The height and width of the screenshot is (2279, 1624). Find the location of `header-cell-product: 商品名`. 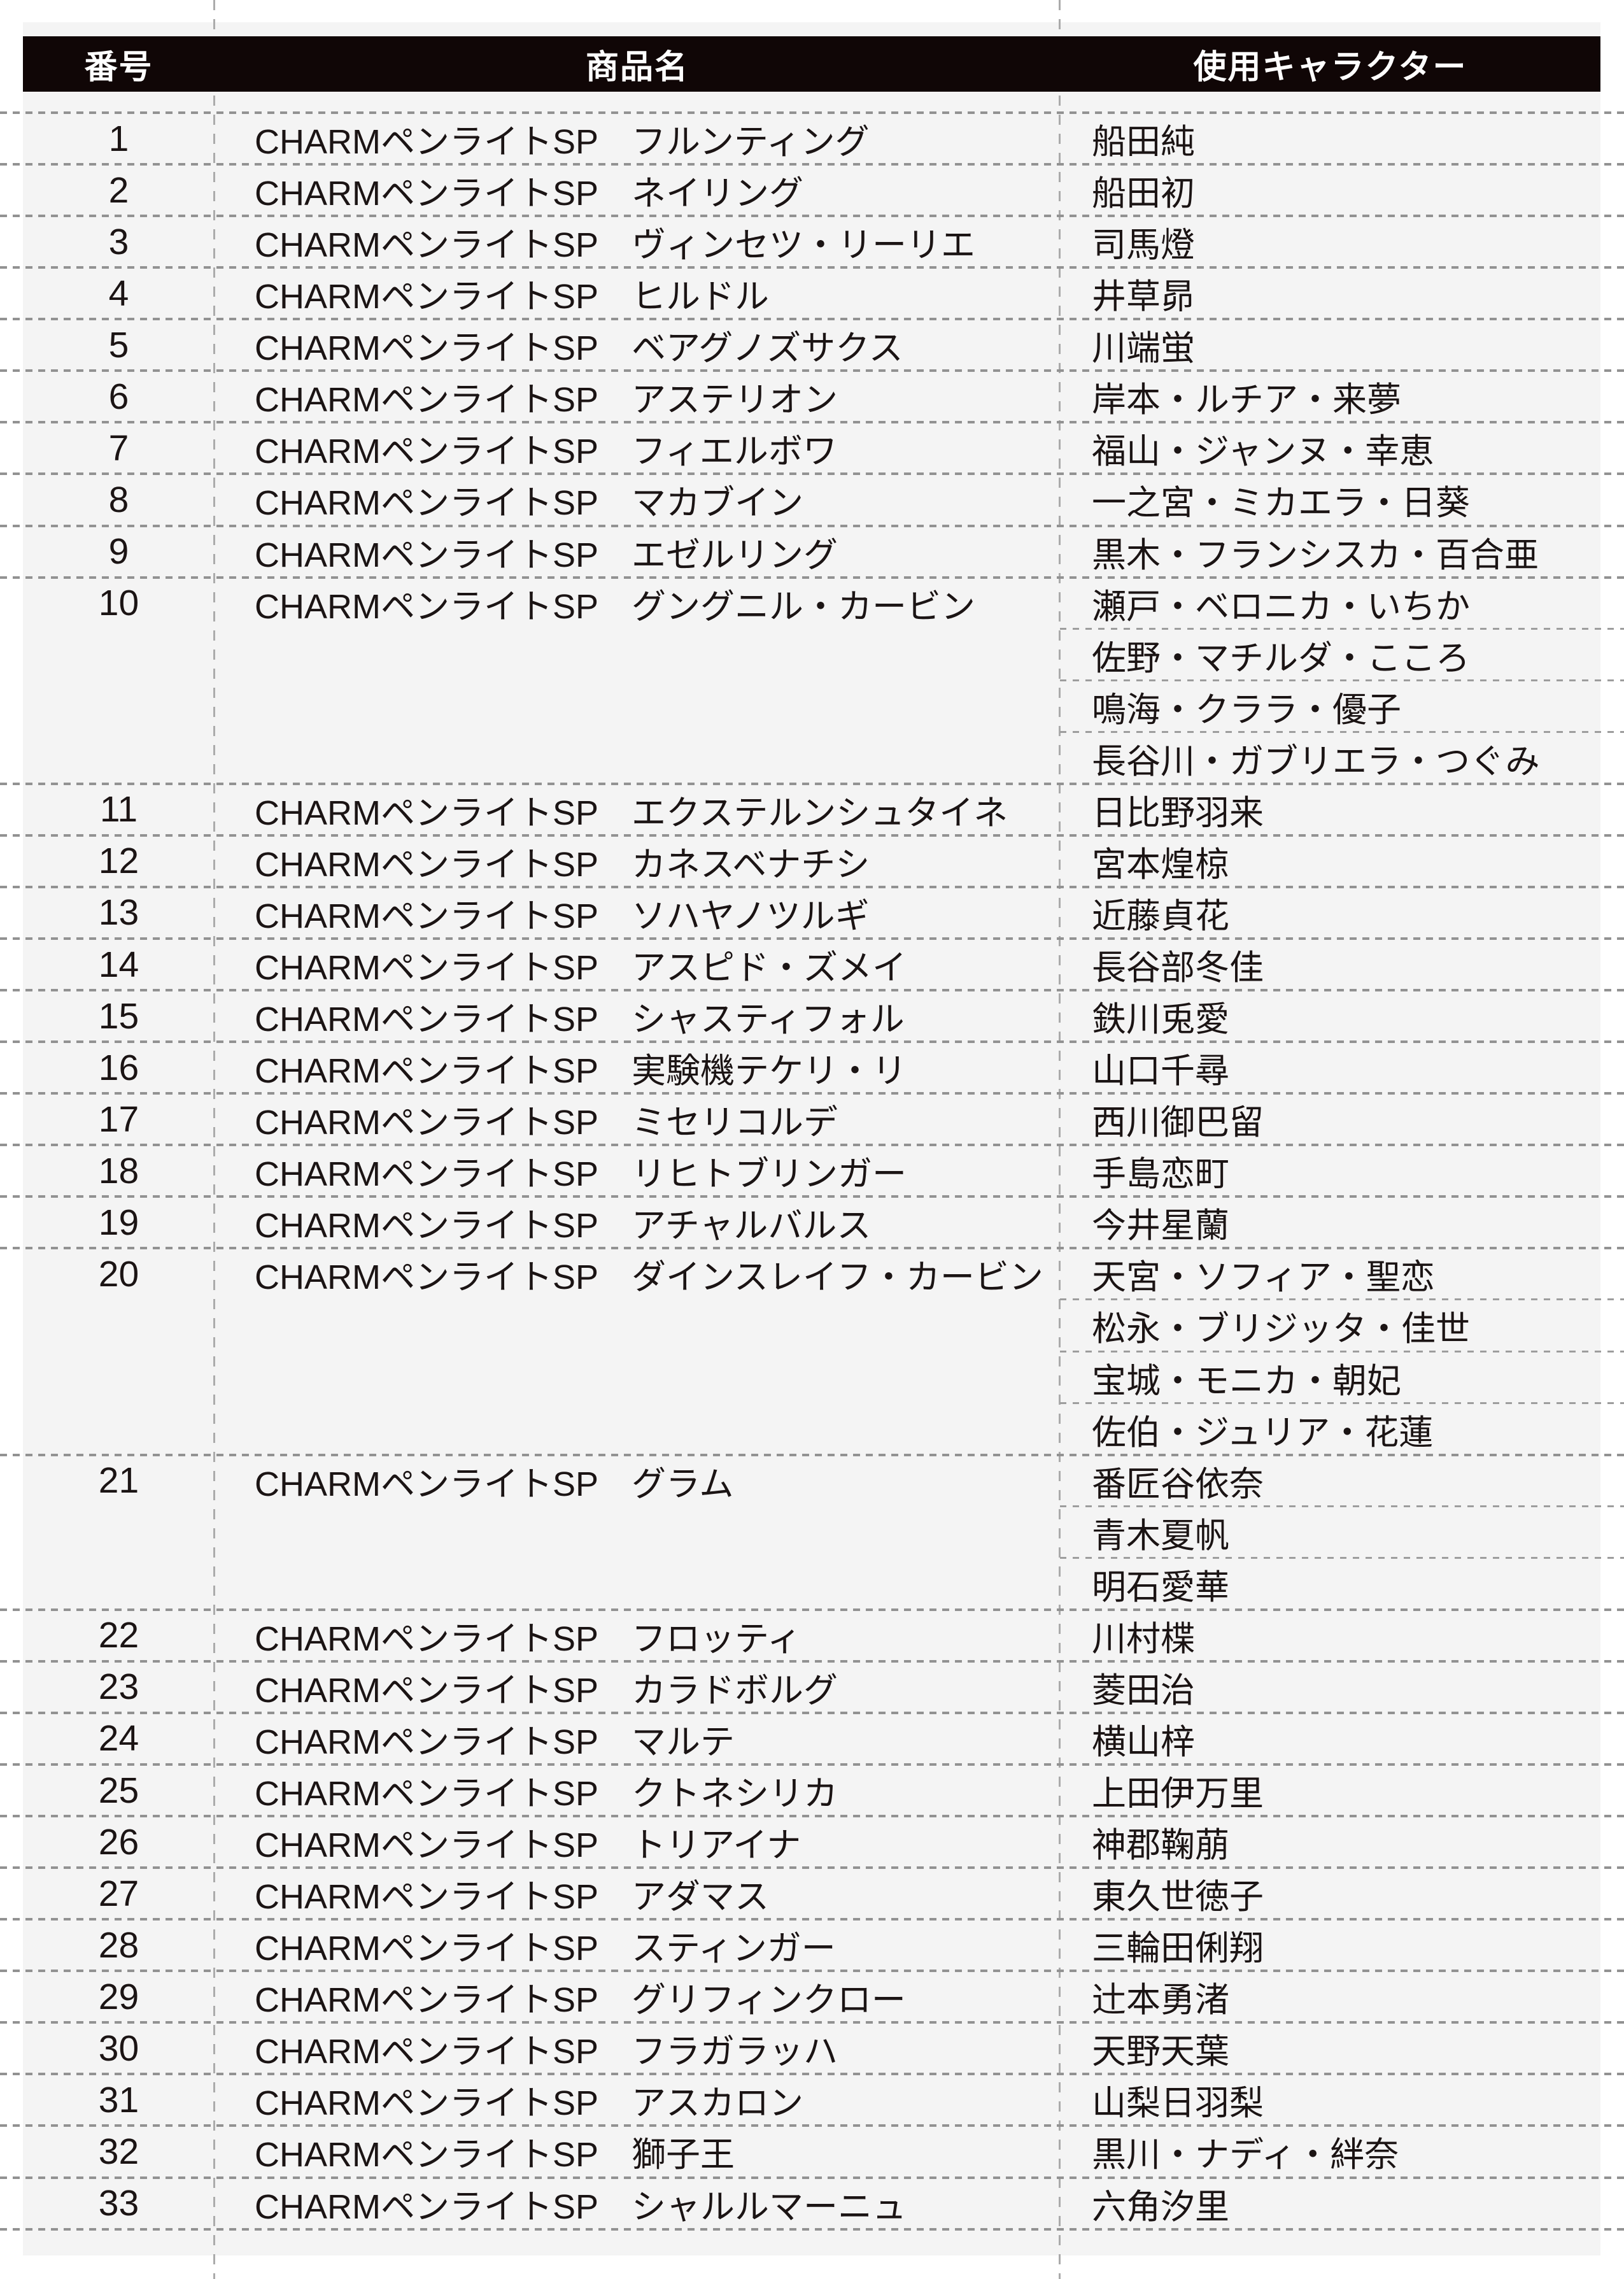

header-cell-product: 商品名 is located at coordinates (637, 67).